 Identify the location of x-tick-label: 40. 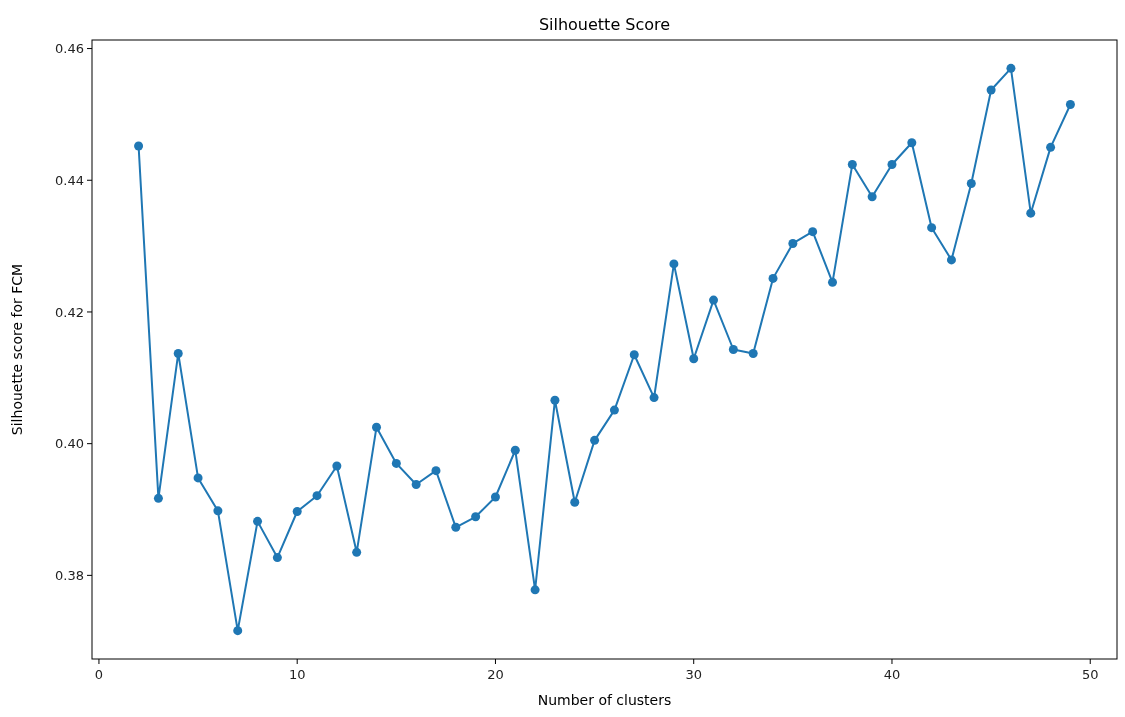
(892, 674).